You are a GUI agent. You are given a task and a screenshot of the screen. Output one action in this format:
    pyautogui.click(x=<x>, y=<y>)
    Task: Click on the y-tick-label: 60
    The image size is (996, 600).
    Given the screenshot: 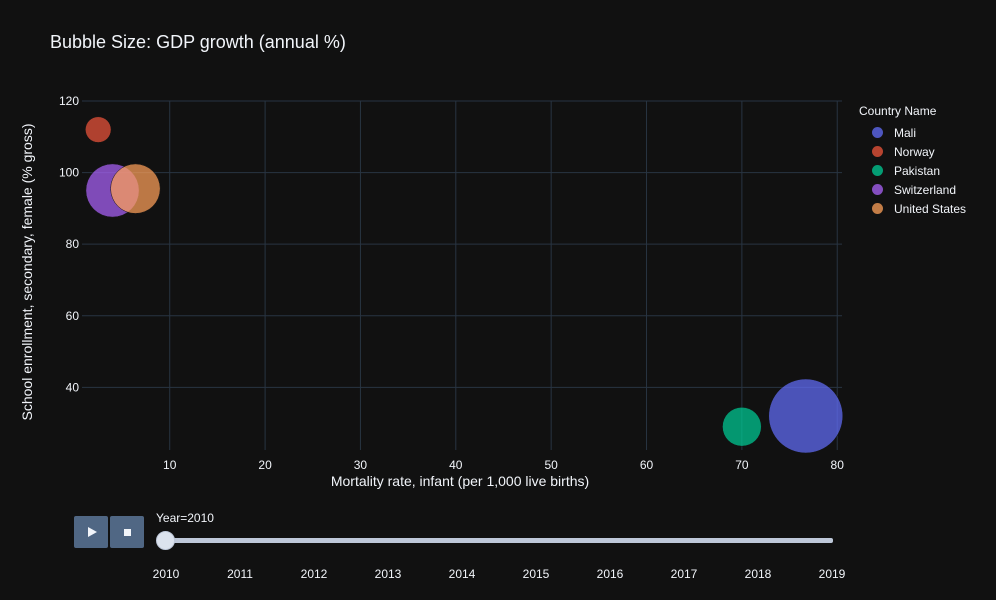 What is the action you would take?
    pyautogui.click(x=73, y=316)
    